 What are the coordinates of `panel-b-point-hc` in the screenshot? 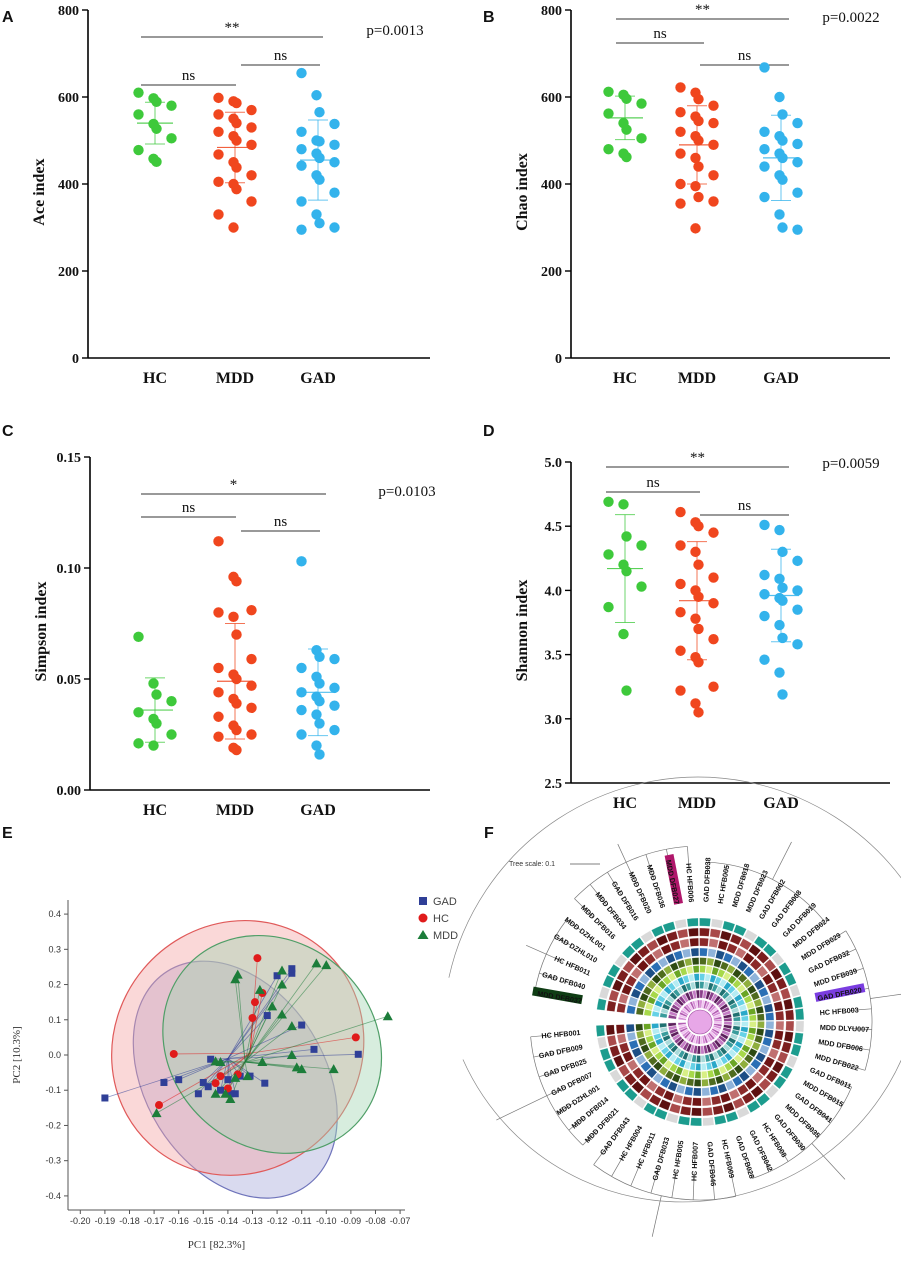 It's located at (641, 103).